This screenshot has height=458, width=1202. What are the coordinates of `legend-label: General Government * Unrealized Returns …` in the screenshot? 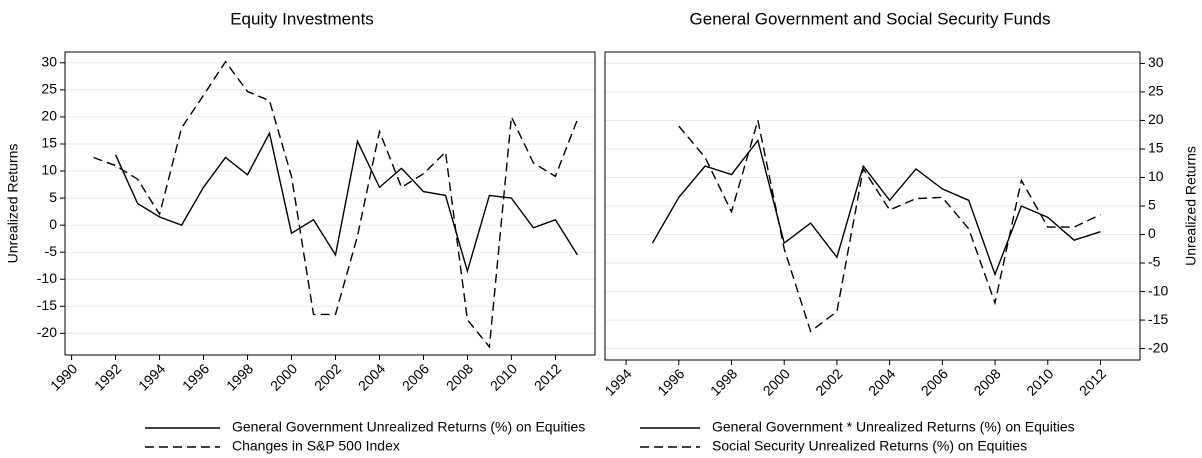 It's located at (893, 427).